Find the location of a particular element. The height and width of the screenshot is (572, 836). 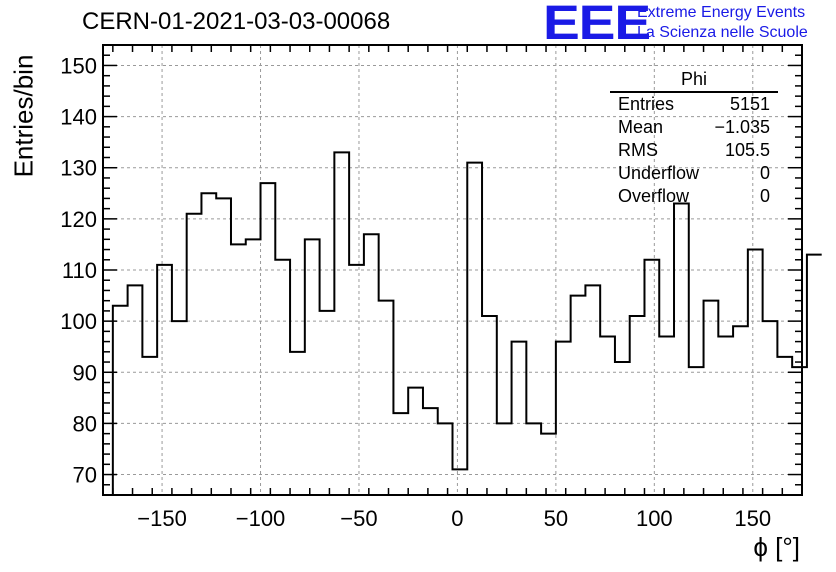

stats-label: Overflow is located at coordinates (654, 196).